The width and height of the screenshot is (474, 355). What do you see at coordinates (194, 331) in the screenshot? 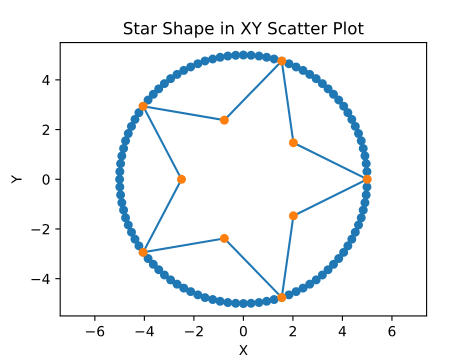
I see `x-tick-label: −2` at bounding box center [194, 331].